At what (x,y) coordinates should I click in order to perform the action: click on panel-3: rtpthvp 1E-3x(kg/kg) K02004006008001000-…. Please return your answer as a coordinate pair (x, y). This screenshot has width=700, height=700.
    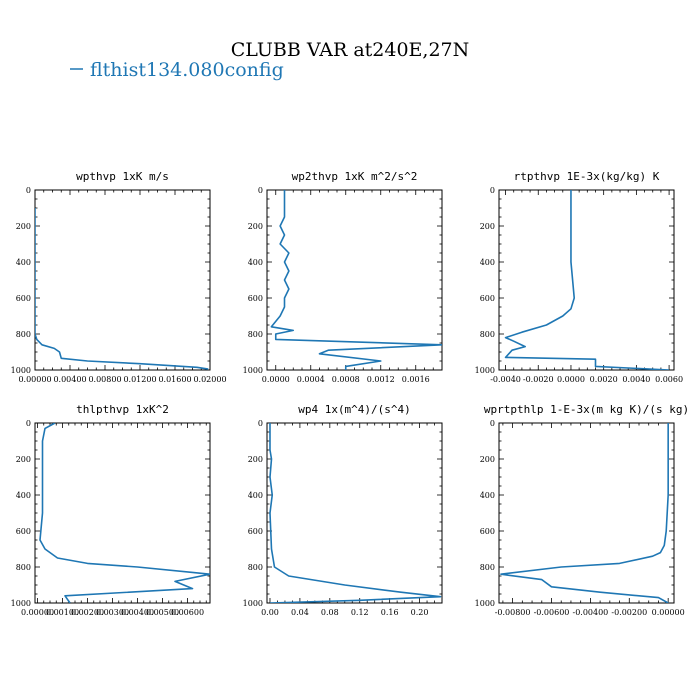
    Looking at the image, I should click on (579, 277).